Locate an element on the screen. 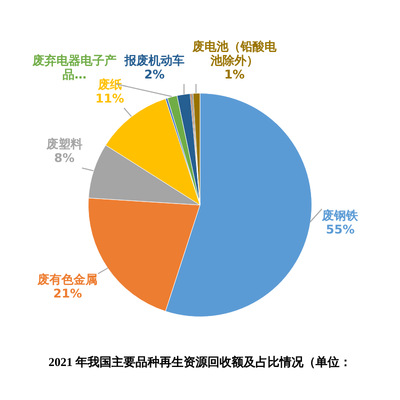  data-label: 2% is located at coordinates (154, 74).